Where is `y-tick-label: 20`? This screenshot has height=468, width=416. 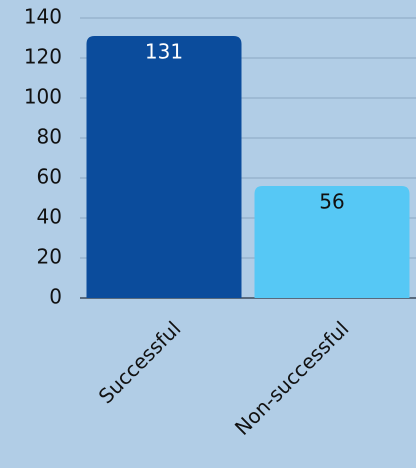 y-tick-label: 20 is located at coordinates (49, 257).